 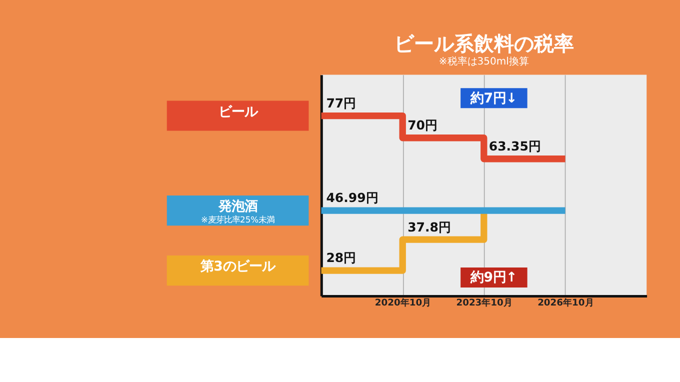 I want to click on chart-title: ビール系飲料の税率, so click(x=484, y=44).